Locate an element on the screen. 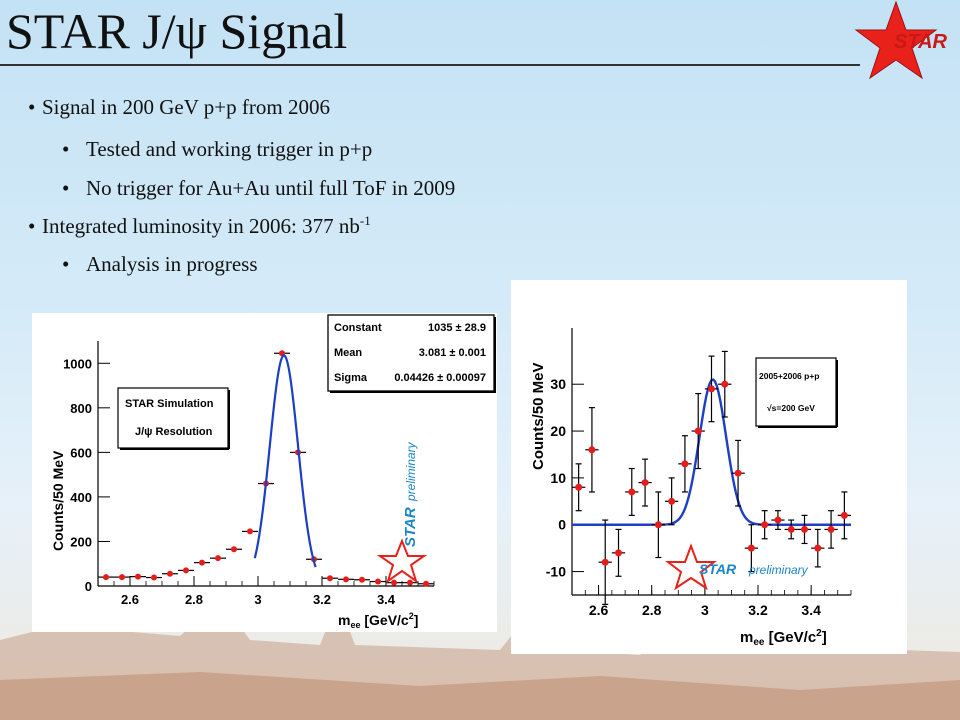  stat-constant-value: 1035 ± 28.9 is located at coordinates (457, 328).